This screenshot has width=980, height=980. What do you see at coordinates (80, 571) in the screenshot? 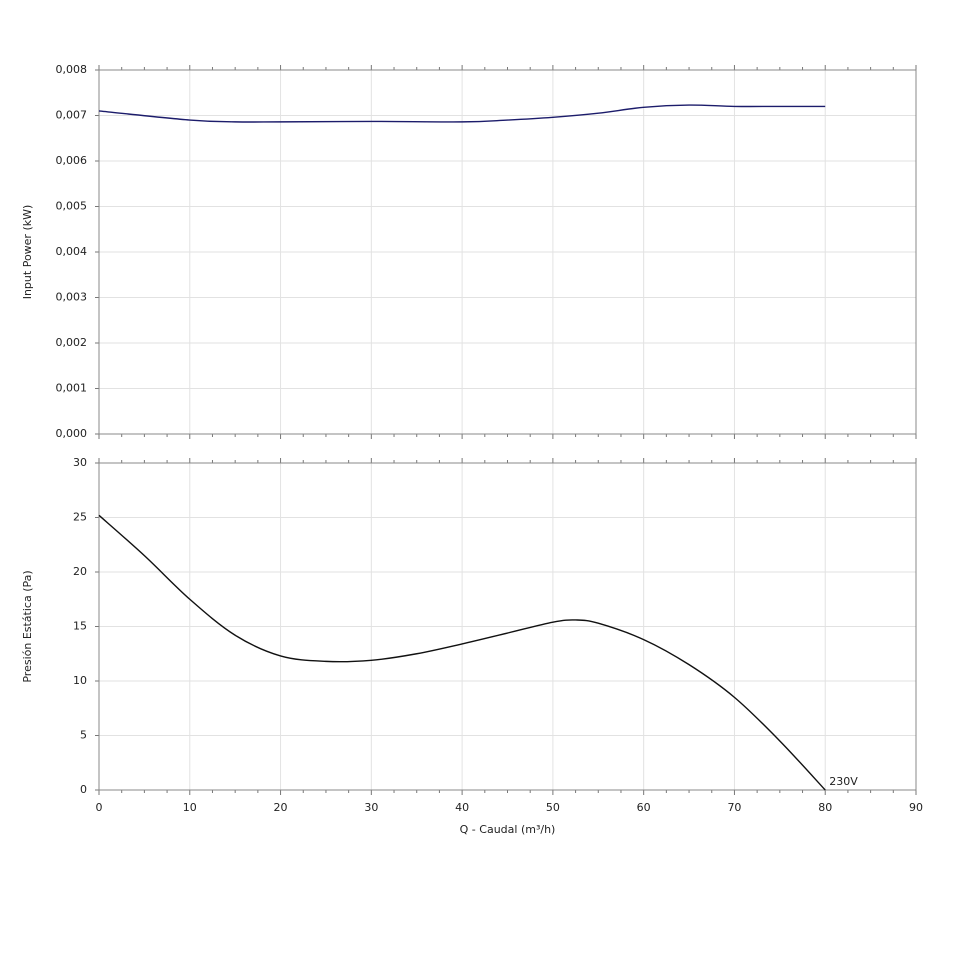
I see `y-tick-label: 20` at bounding box center [80, 571].